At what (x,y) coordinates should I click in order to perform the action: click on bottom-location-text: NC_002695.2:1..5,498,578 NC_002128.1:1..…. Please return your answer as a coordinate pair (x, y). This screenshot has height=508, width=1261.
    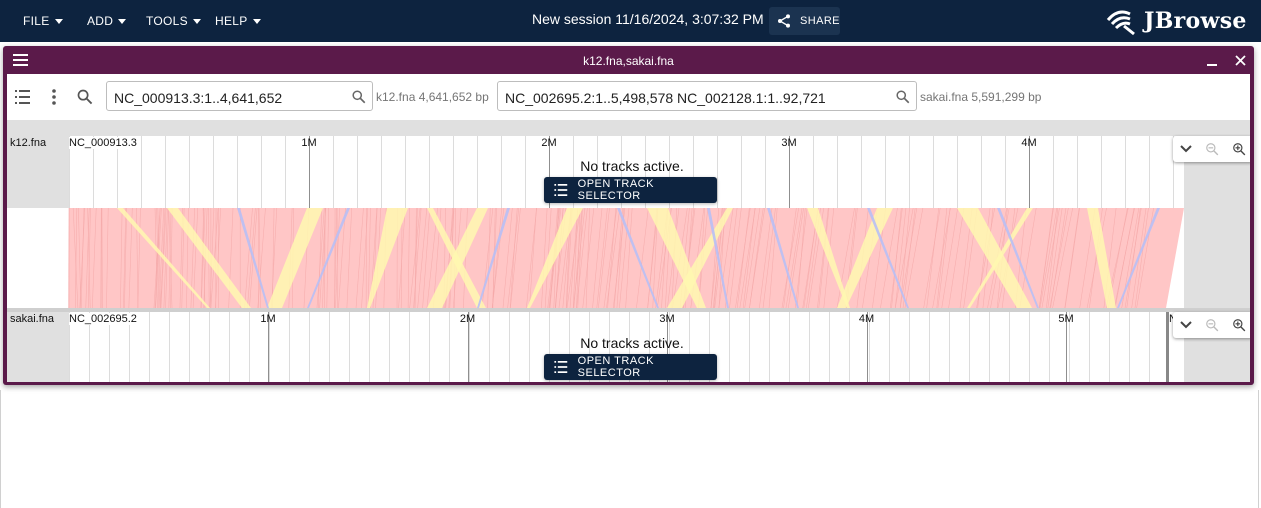
    Looking at the image, I should click on (665, 98).